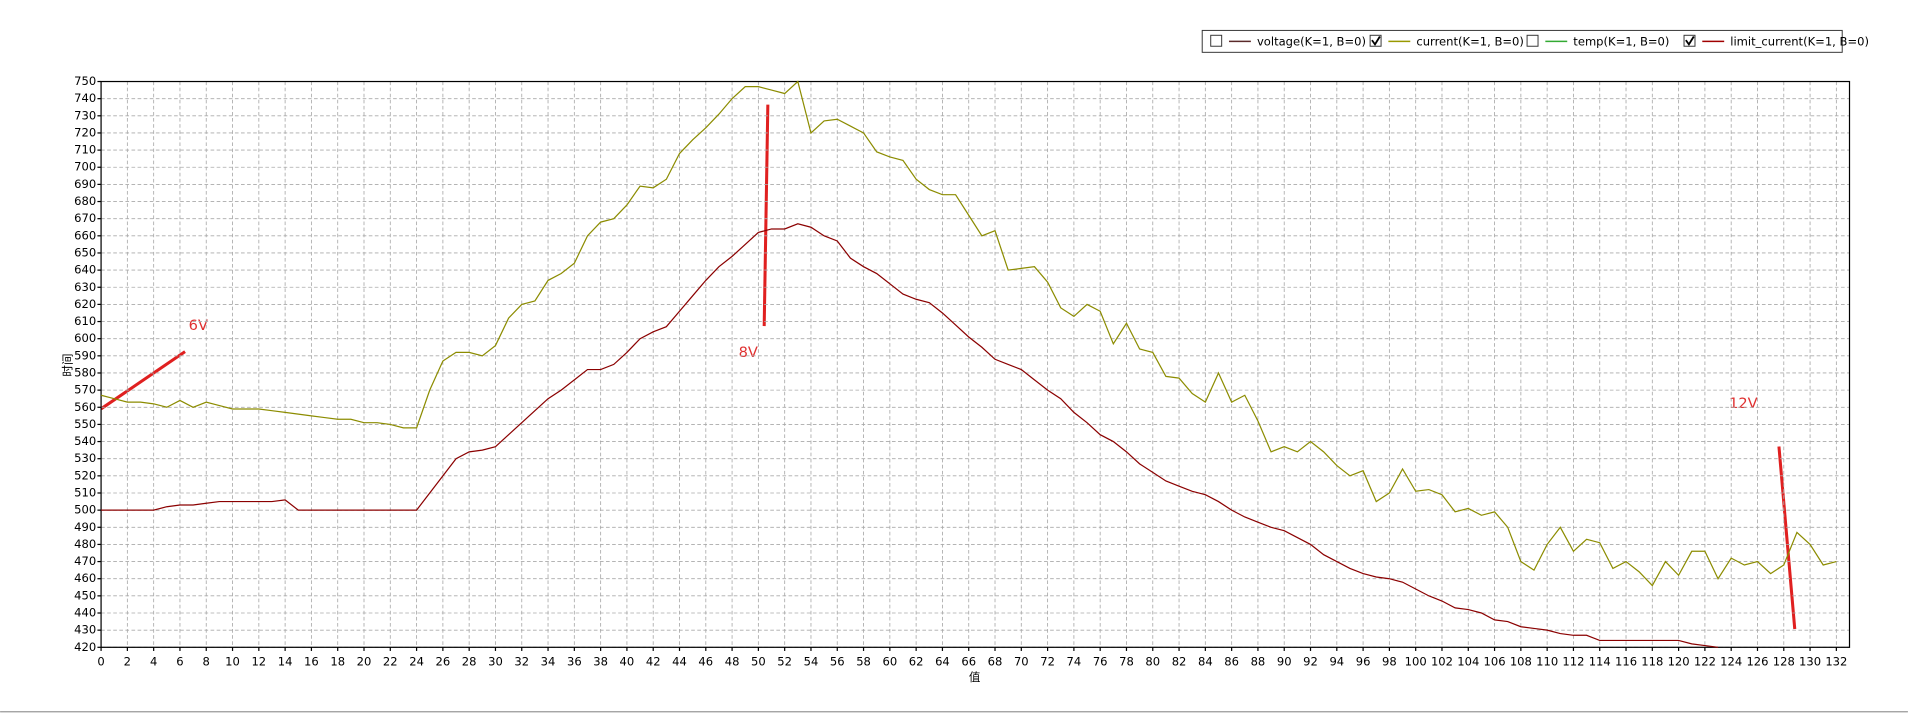 This screenshot has width=1908, height=713. I want to click on legend-label: limit_current(K=1, B=0), so click(1799, 41).